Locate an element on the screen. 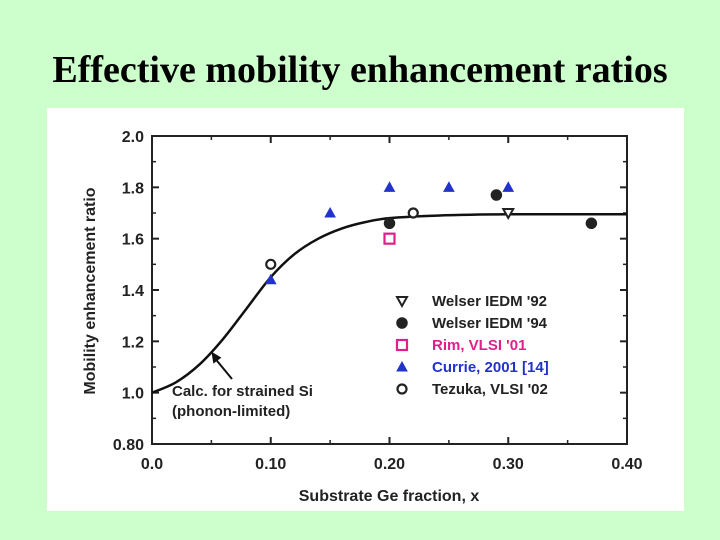 The image size is (720, 540). y-tick-label: 2.0 is located at coordinates (133, 137).